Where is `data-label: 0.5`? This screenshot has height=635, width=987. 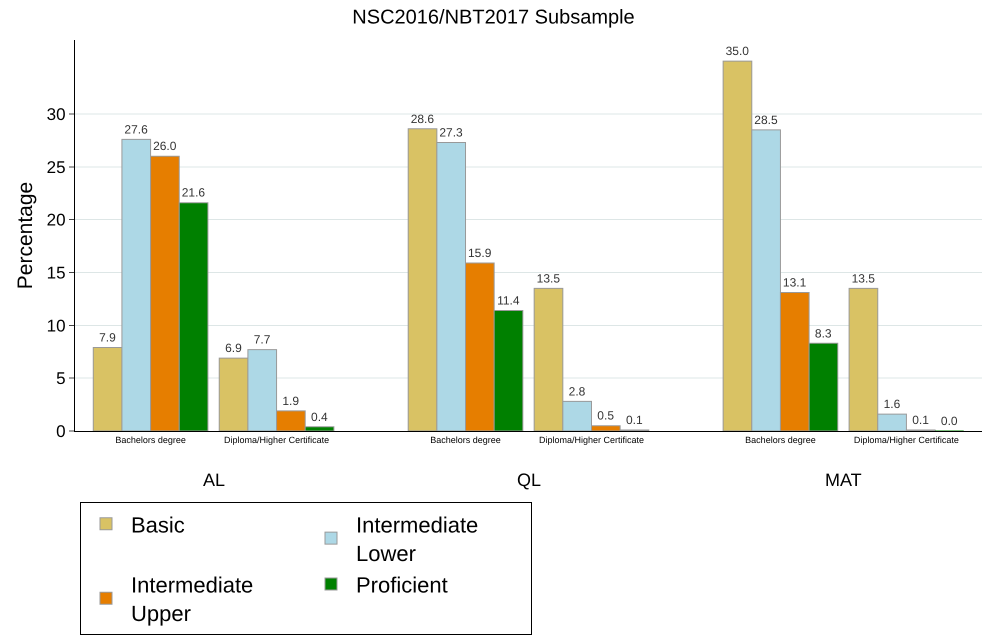 data-label: 0.5 is located at coordinates (605, 415).